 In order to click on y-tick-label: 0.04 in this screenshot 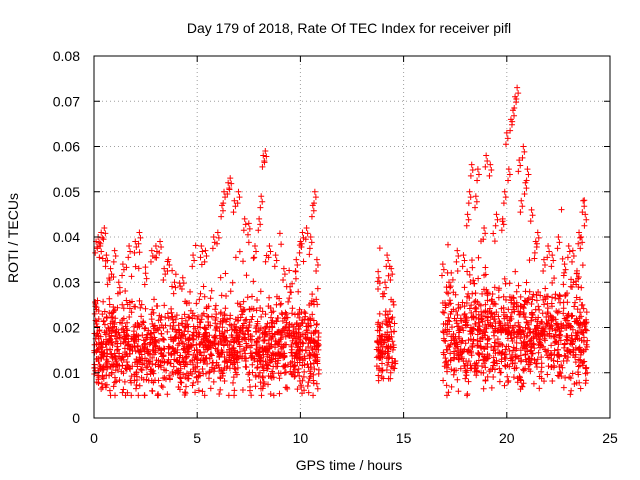, I will do `click(66, 237)`.